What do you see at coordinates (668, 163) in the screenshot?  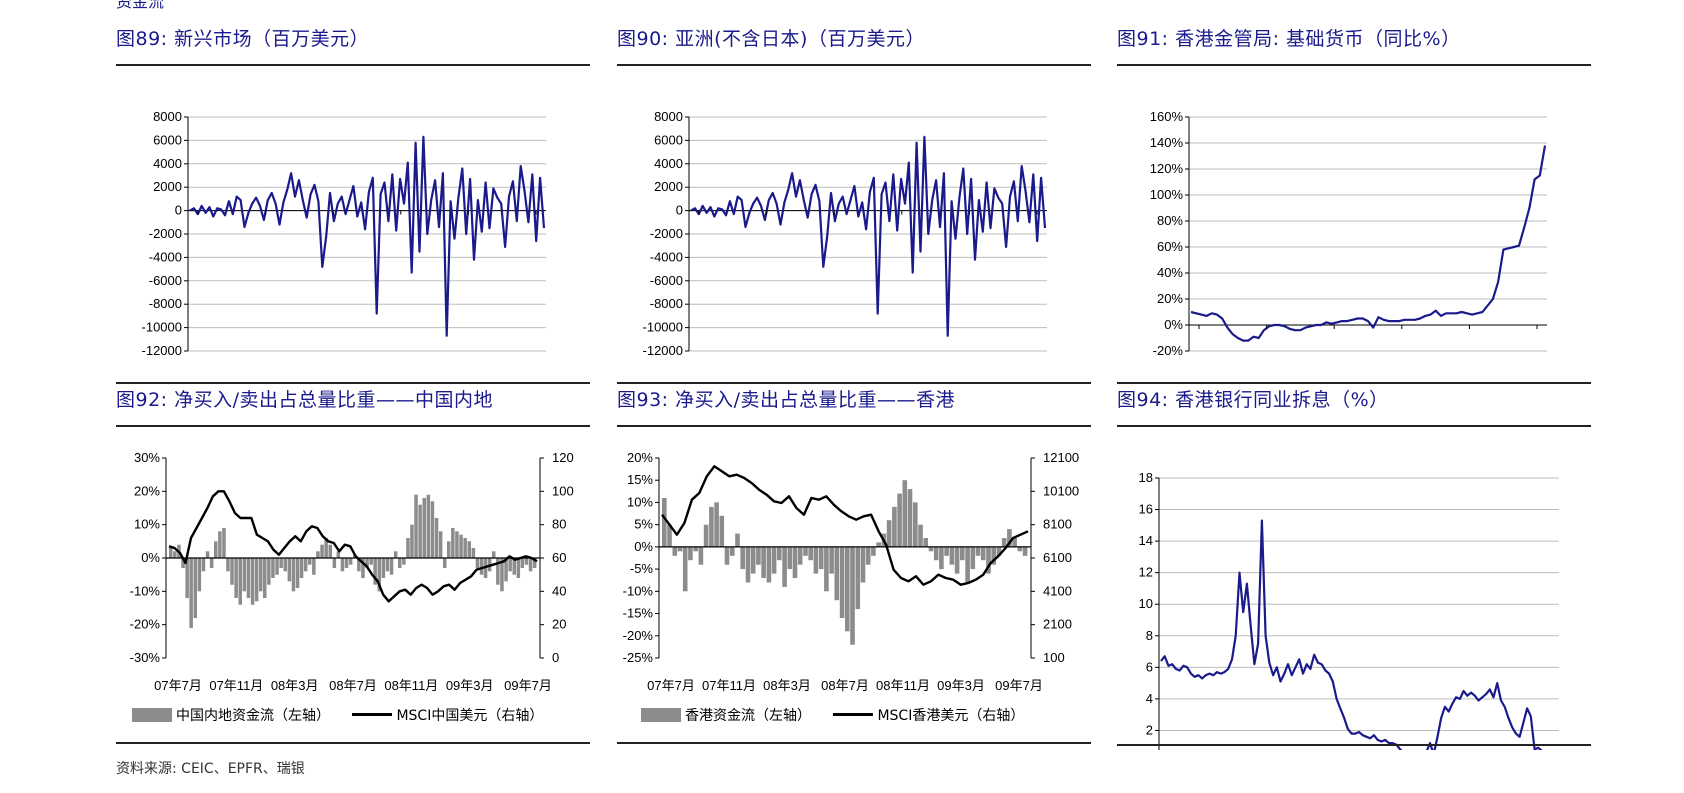 I see `y-tick-label: 4000` at bounding box center [668, 163].